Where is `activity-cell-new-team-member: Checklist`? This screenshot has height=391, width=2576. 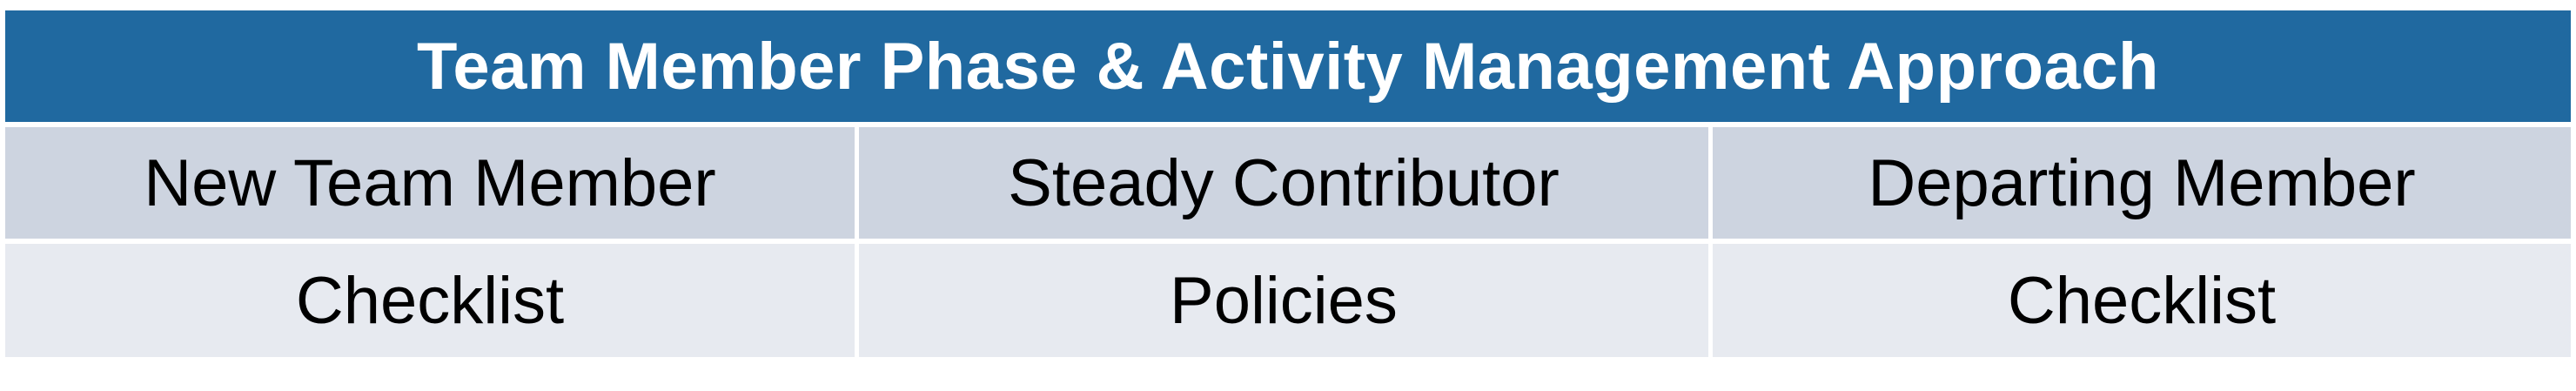 activity-cell-new-team-member: Checklist is located at coordinates (432, 301).